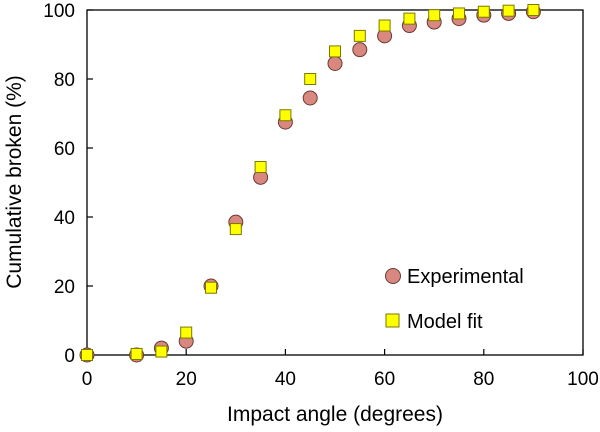 The image size is (600, 432). Describe the element at coordinates (335, 414) in the screenshot. I see `x-axis-title: Impact angle (degrees)` at that location.